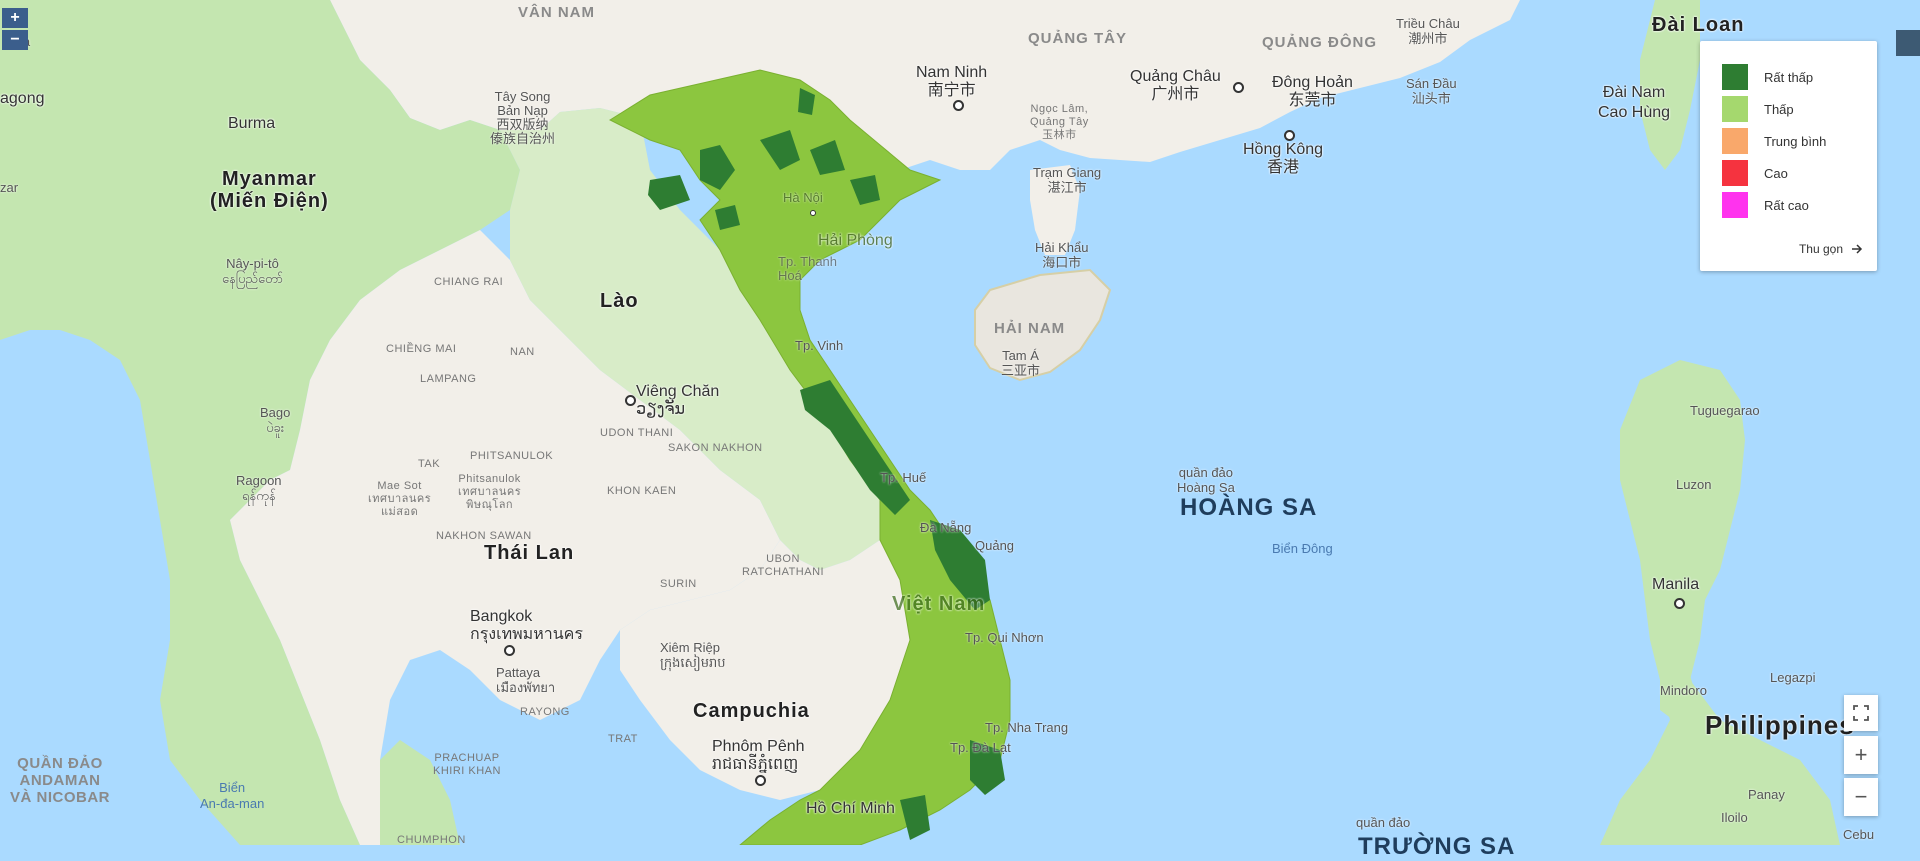 The width and height of the screenshot is (1920, 861). I want to click on label-danang: Đà Nẵng, so click(946, 527).